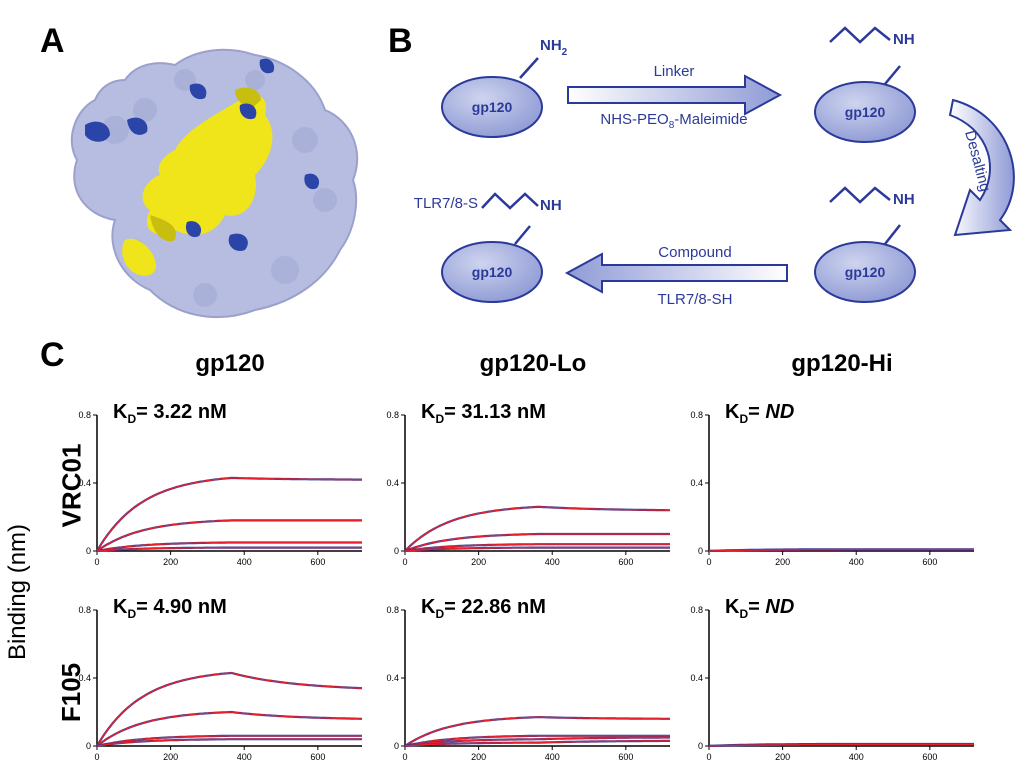  I want to click on protein-surface-image, so click(214, 183).